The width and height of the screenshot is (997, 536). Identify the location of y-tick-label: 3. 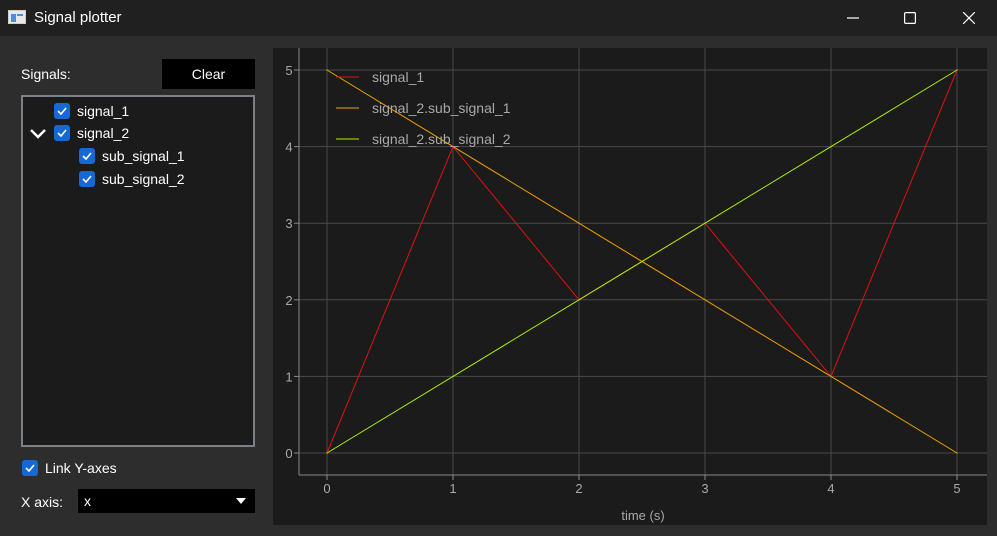
(288, 223).